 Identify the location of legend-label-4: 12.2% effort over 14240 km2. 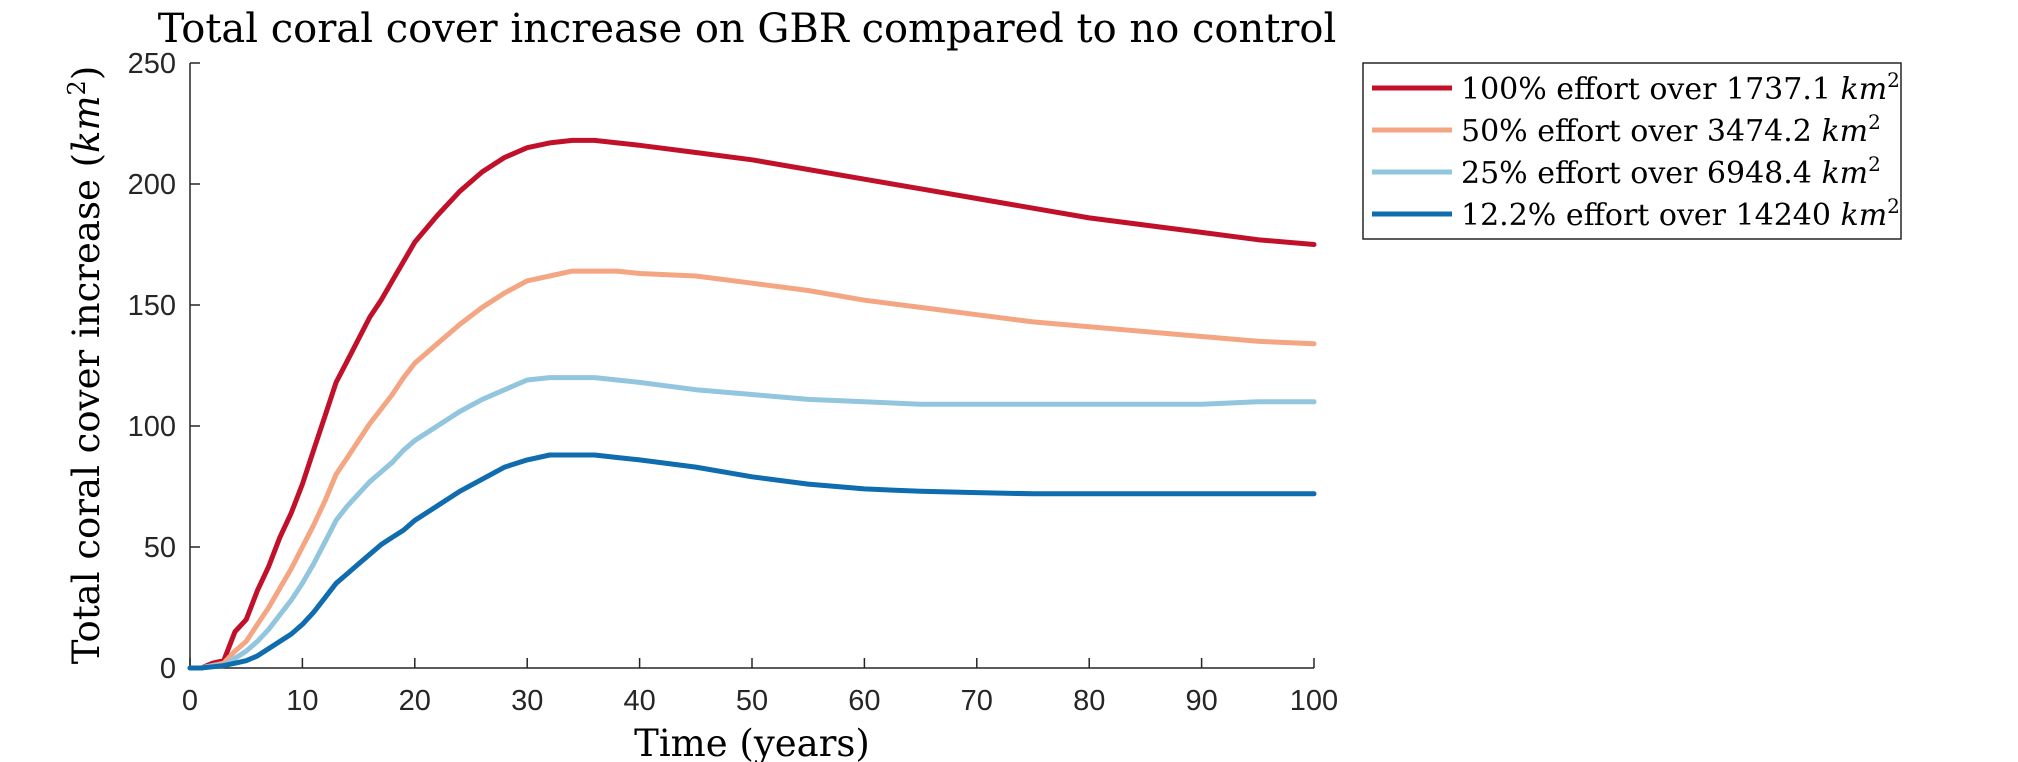
(1680, 213).